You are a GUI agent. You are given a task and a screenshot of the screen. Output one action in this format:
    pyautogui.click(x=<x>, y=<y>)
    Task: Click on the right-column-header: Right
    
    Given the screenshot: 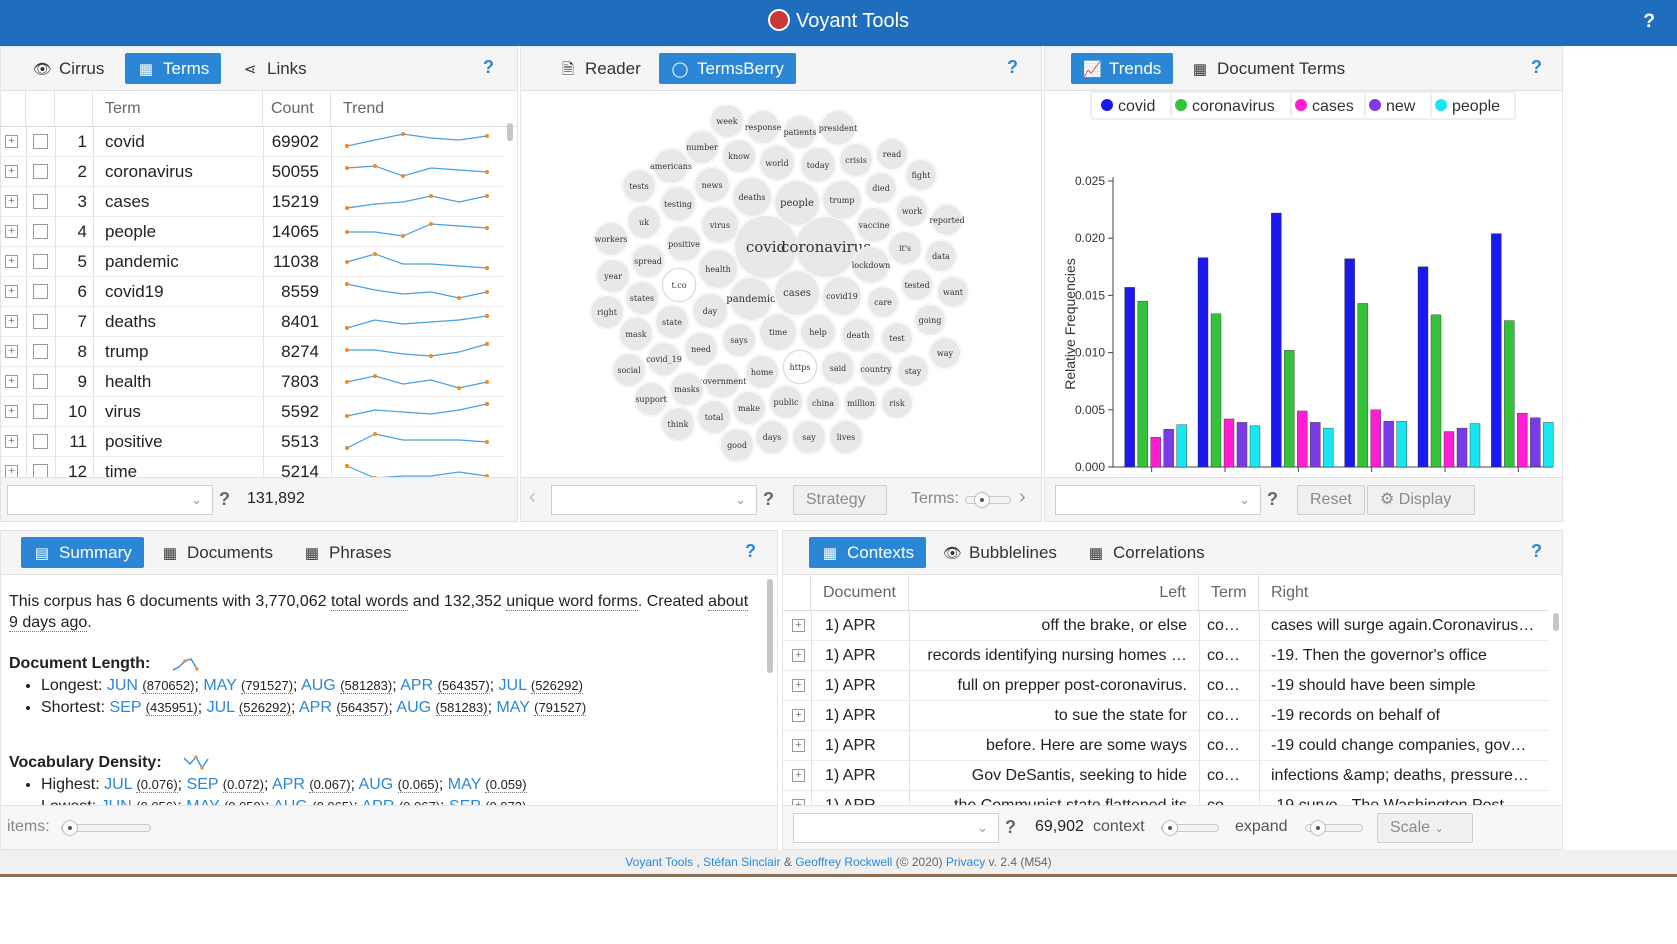 What is the action you would take?
    pyautogui.click(x=1290, y=592)
    